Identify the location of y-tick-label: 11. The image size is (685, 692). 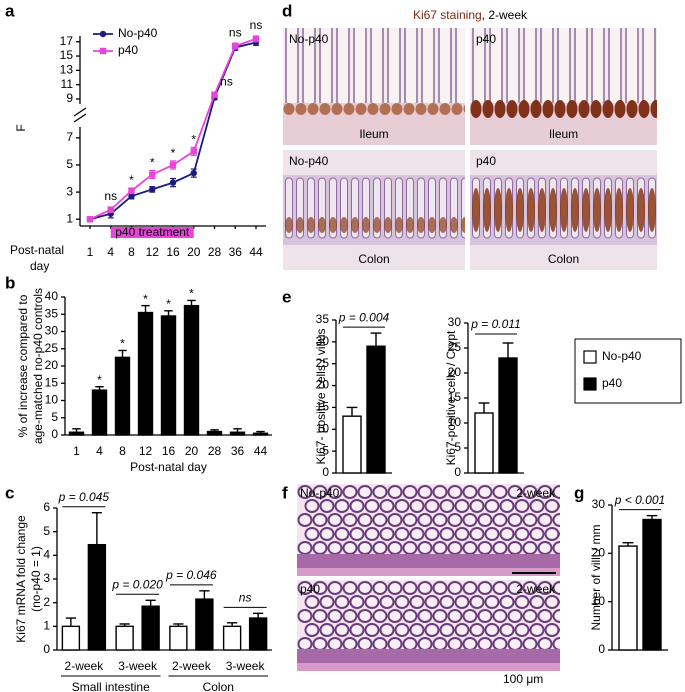
(67, 84).